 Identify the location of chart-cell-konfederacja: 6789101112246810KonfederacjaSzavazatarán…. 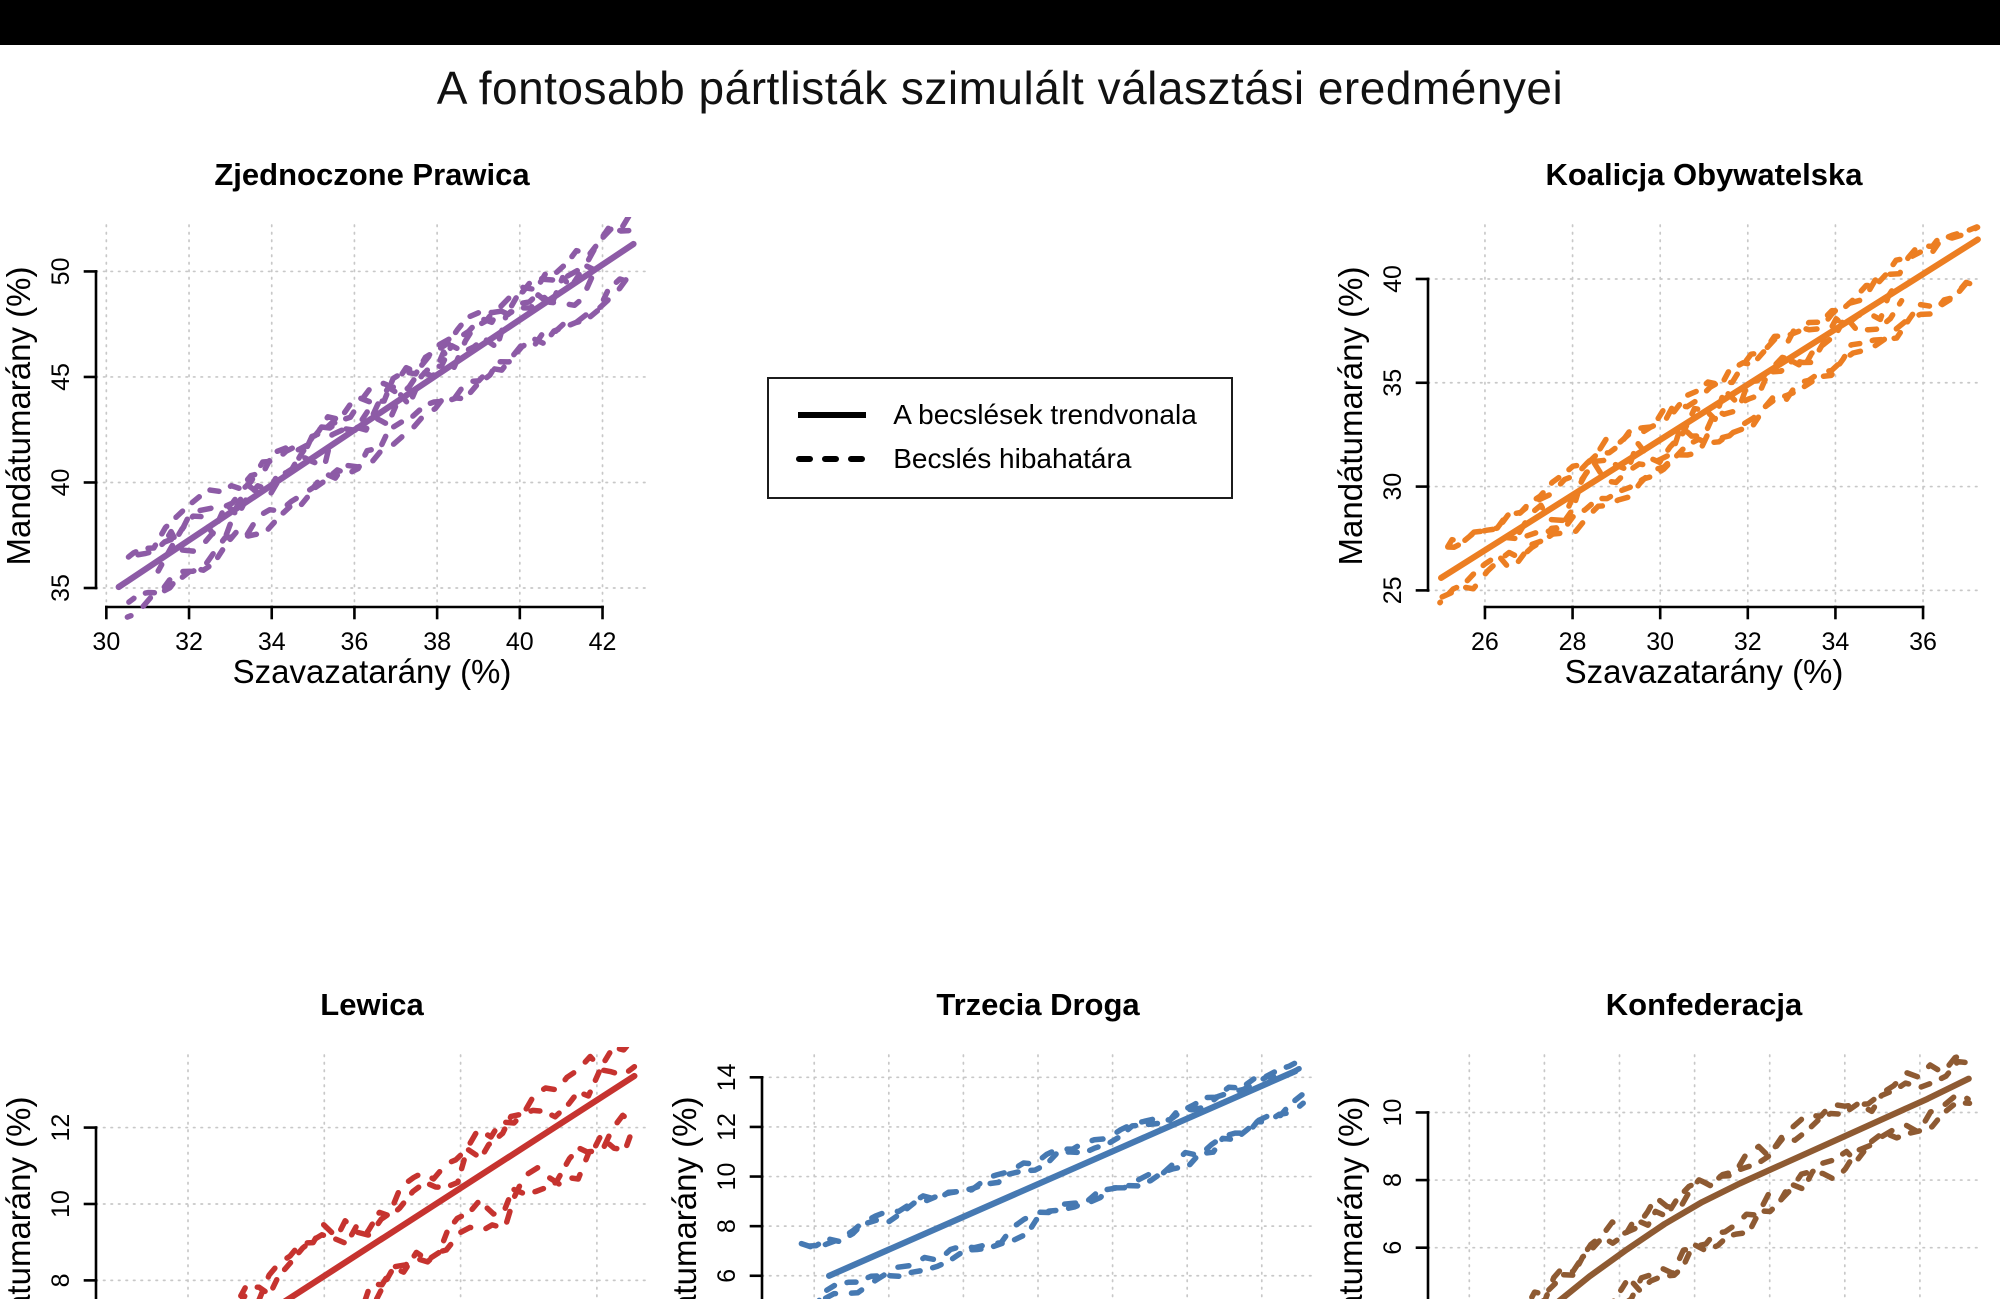
(1666, 1127).